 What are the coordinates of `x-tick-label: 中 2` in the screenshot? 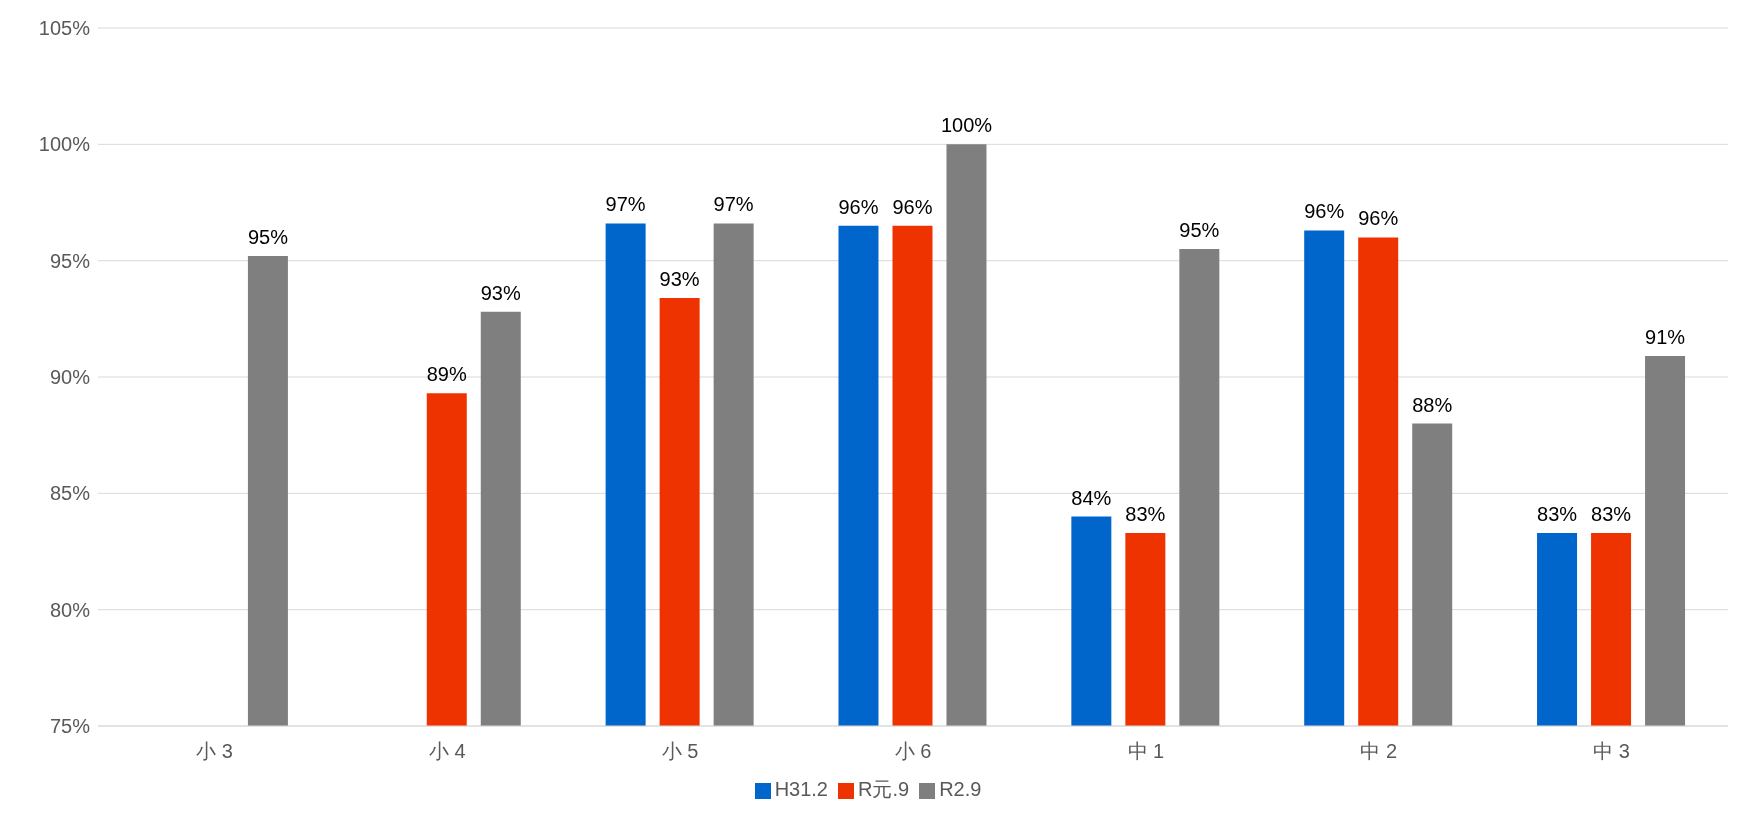 It's located at (1379, 751).